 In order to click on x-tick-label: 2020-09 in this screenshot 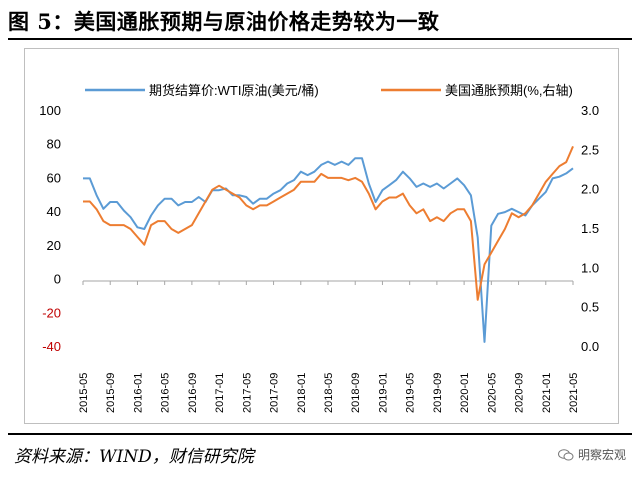, I will do `click(520, 393)`.